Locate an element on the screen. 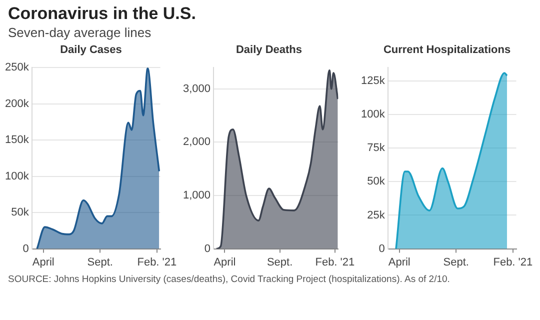  chart-title: Current Hospitalizations is located at coordinates (447, 51).